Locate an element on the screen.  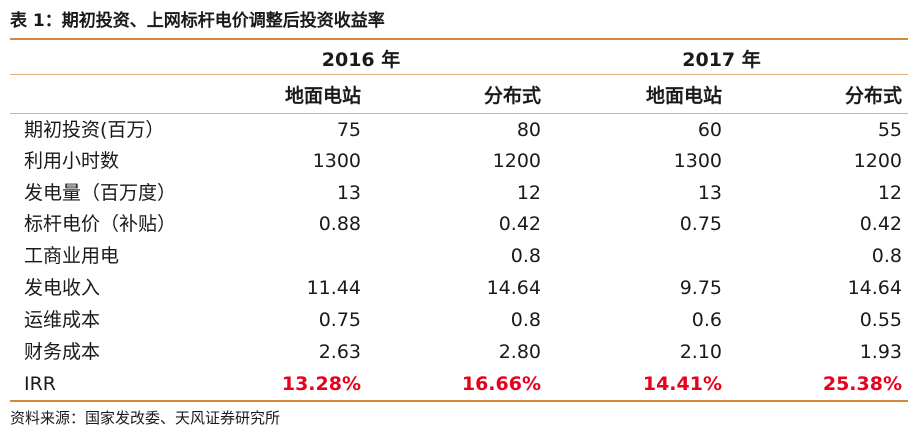
row-label-initial-investment: 期初投资(百万） is located at coordinates (94, 130).